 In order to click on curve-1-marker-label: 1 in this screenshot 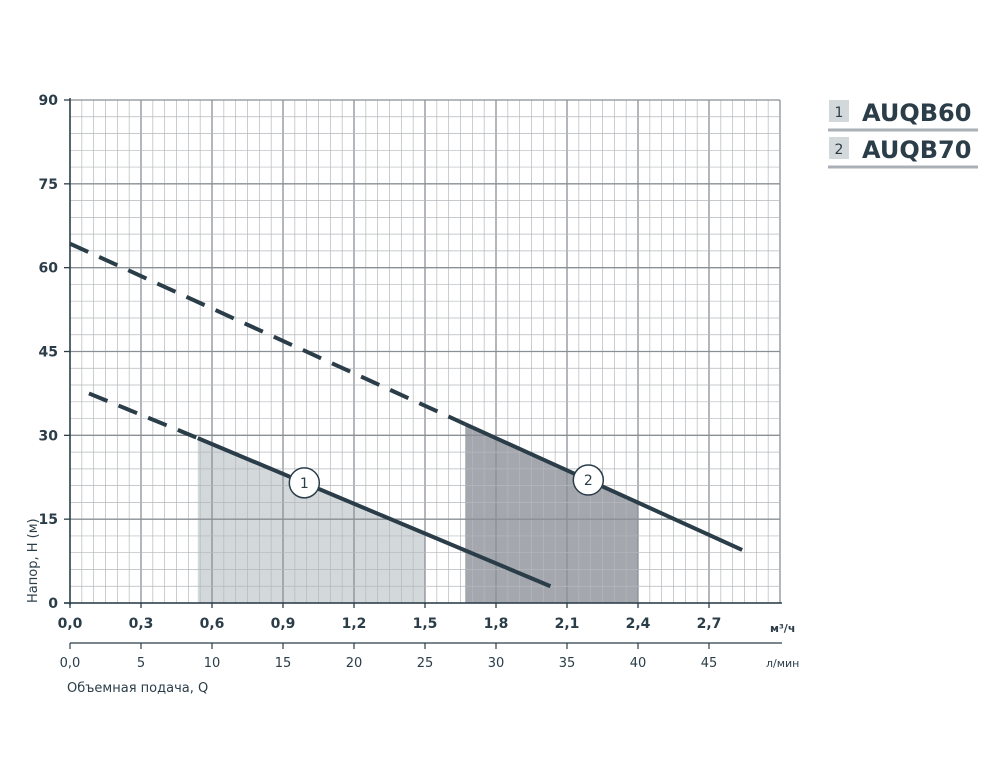, I will do `click(304, 484)`.